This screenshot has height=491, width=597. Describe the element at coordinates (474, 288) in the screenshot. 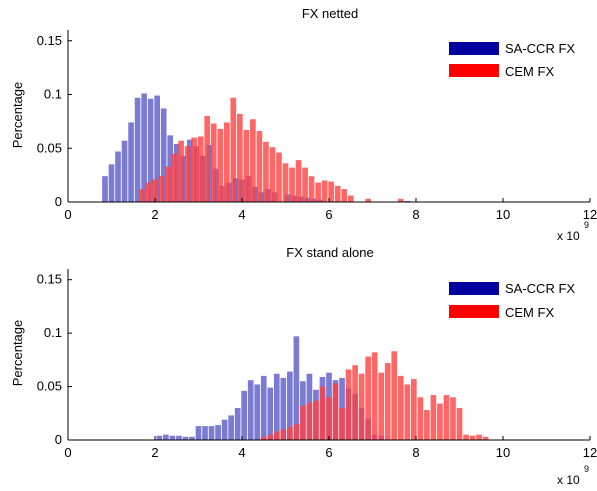

I see `legend-swatch-sa-ccr-fx` at that location.